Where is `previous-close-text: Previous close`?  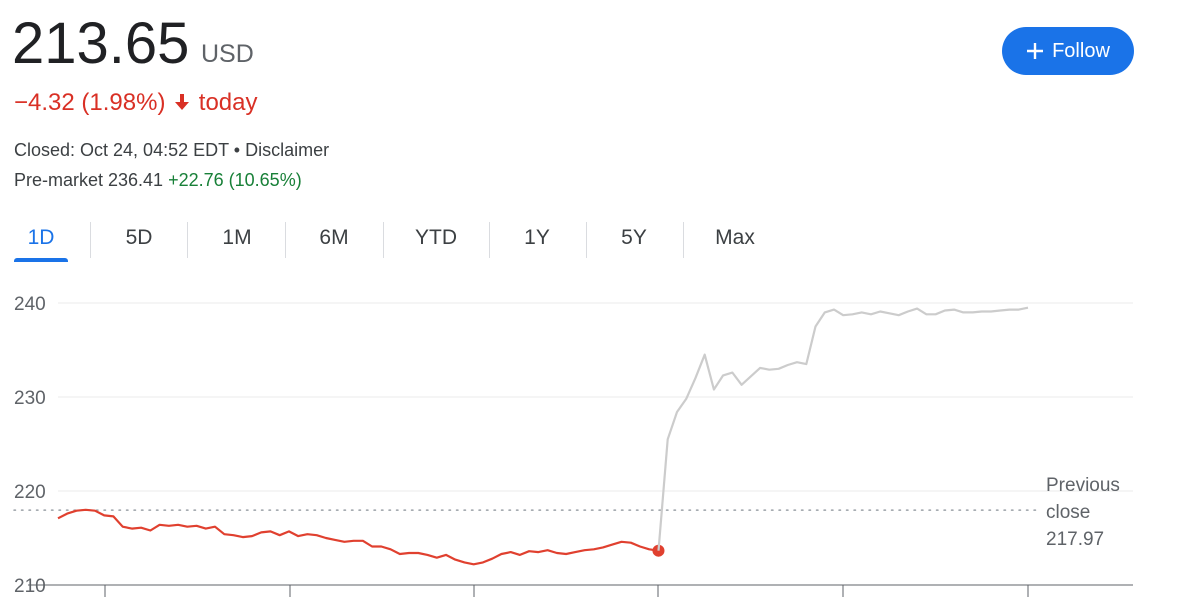
previous-close-text: Previous close is located at coordinates (1083, 499).